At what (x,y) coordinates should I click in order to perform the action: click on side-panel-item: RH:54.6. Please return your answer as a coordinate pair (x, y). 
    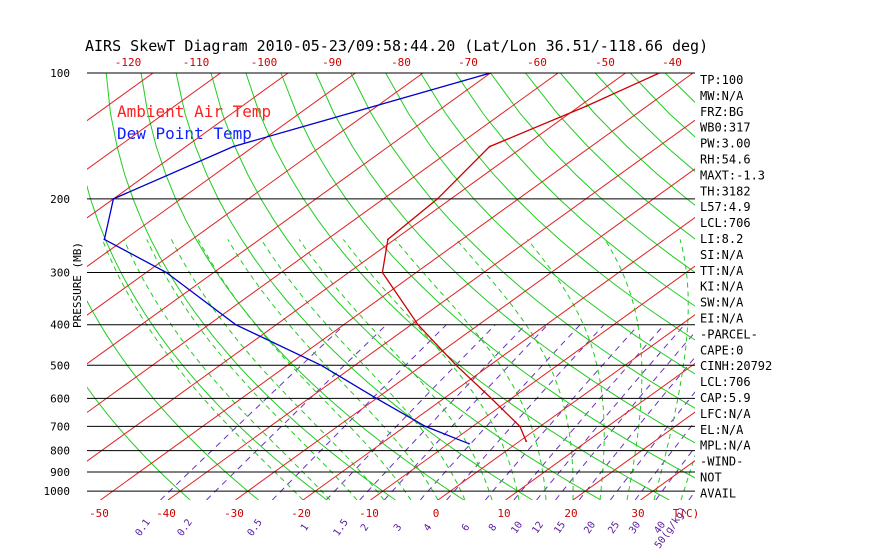
    Looking at the image, I should click on (725, 160).